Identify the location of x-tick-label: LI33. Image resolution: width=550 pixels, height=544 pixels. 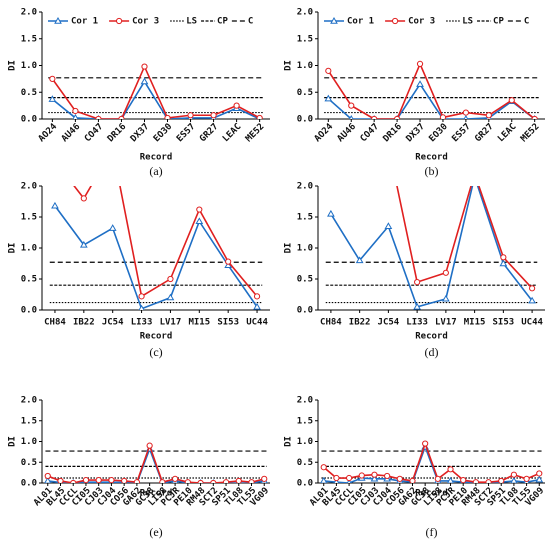
(142, 323).